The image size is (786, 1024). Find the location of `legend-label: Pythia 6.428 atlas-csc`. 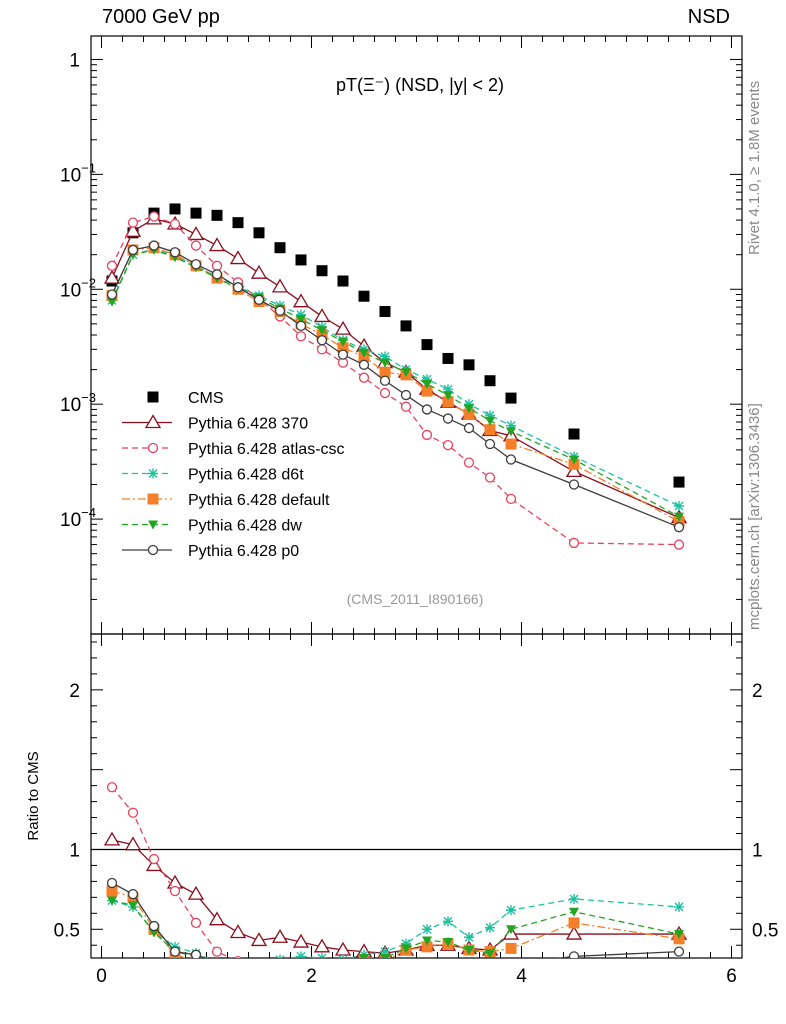

legend-label: Pythia 6.428 atlas-csc is located at coordinates (266, 449).